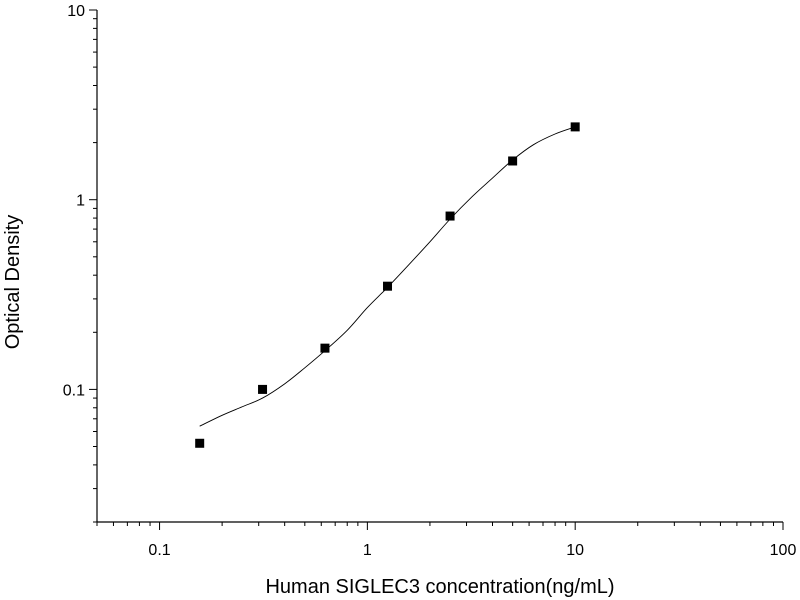 The image size is (800, 600). I want to click on y-tick-label: 10, so click(76, 11).